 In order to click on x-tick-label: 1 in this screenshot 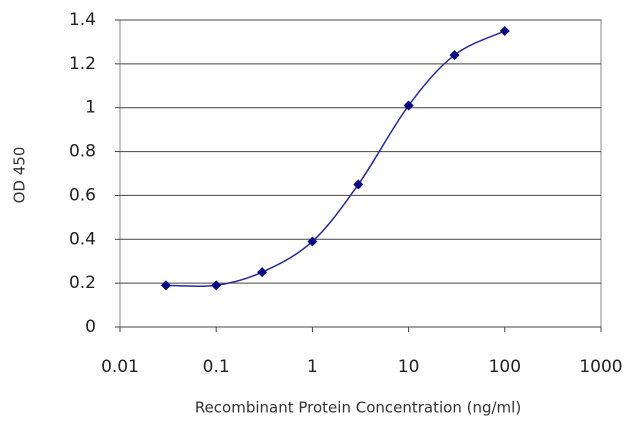, I will do `click(312, 367)`.